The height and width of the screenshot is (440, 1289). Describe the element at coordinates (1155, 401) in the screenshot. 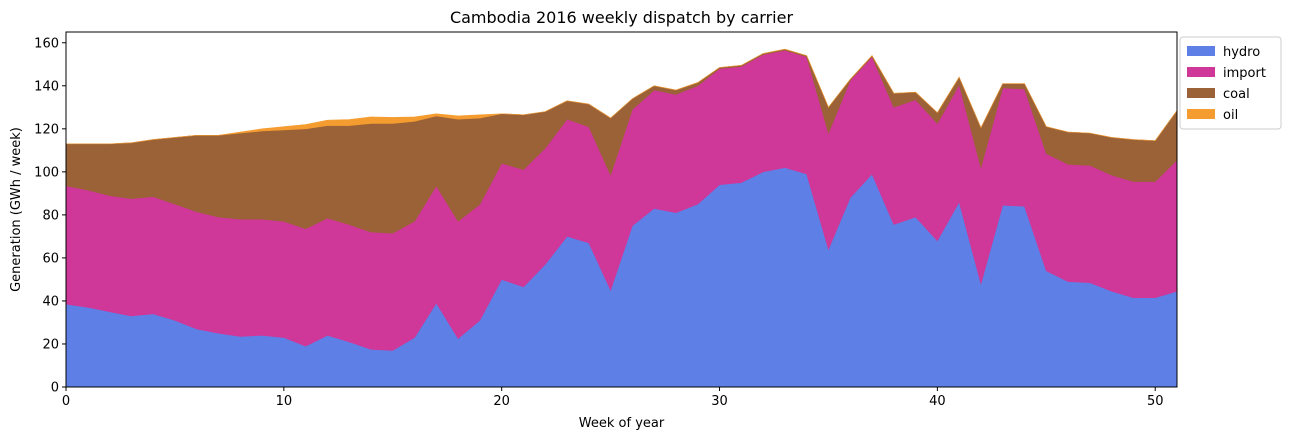

I see `x-tick-label: 50` at that location.